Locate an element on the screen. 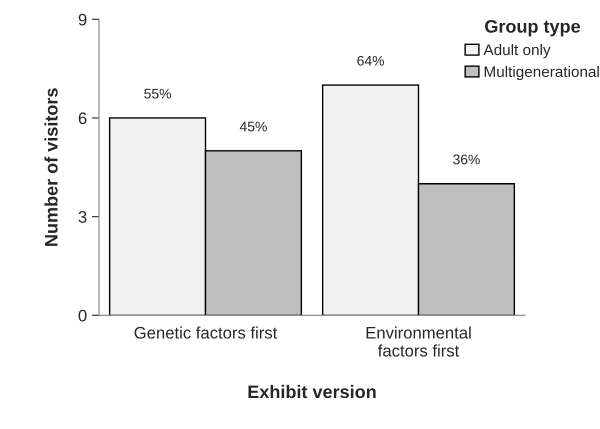  x-tick-label: Genetic factors first is located at coordinates (206, 332).